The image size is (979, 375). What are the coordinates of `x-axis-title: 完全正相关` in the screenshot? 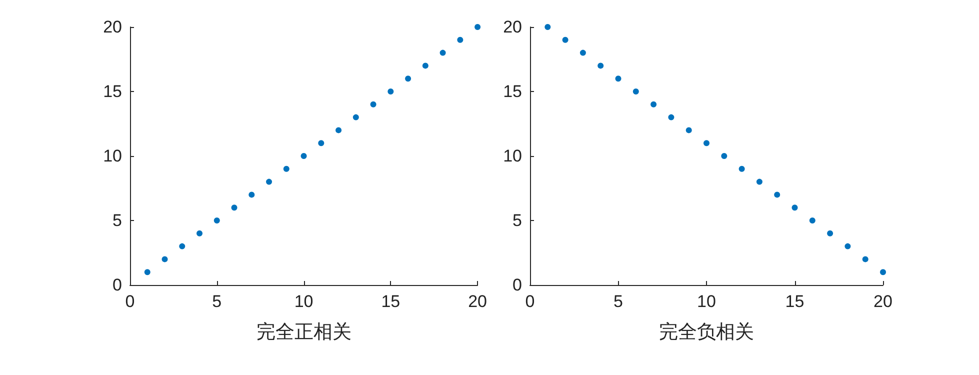 It's located at (304, 332).